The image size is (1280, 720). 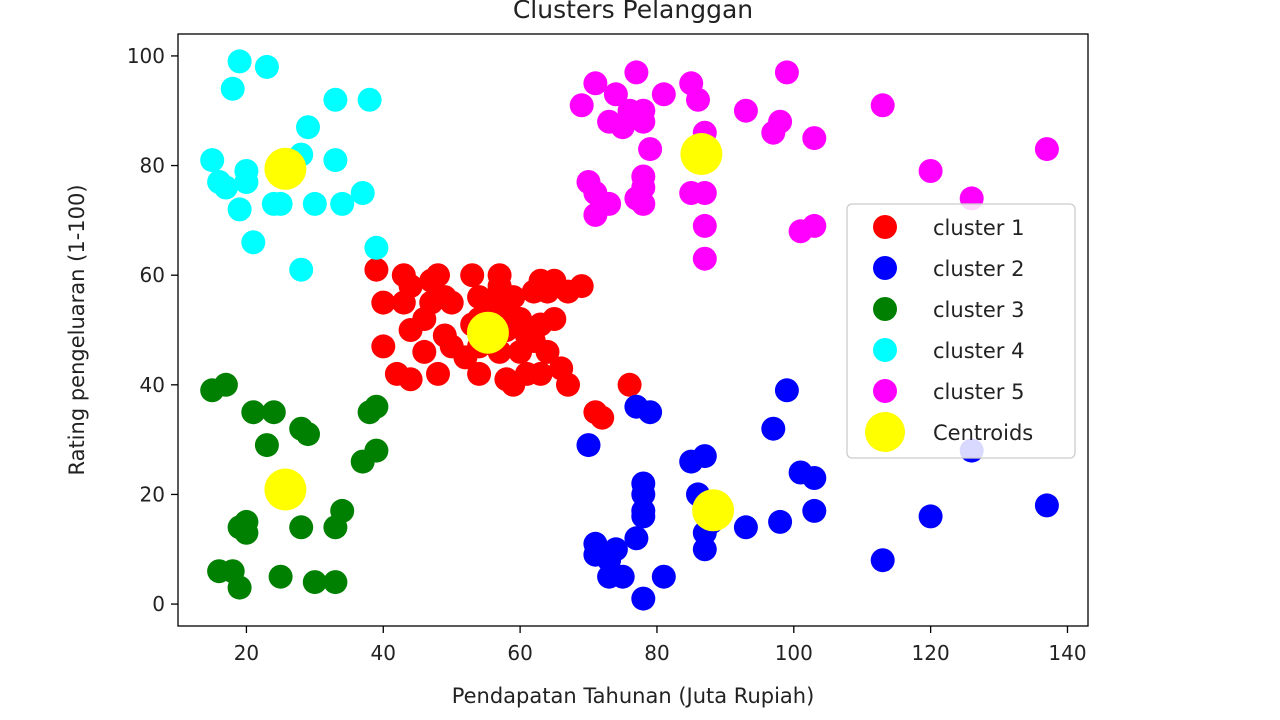 I want to click on x-tick-label: 60, so click(x=519, y=653).